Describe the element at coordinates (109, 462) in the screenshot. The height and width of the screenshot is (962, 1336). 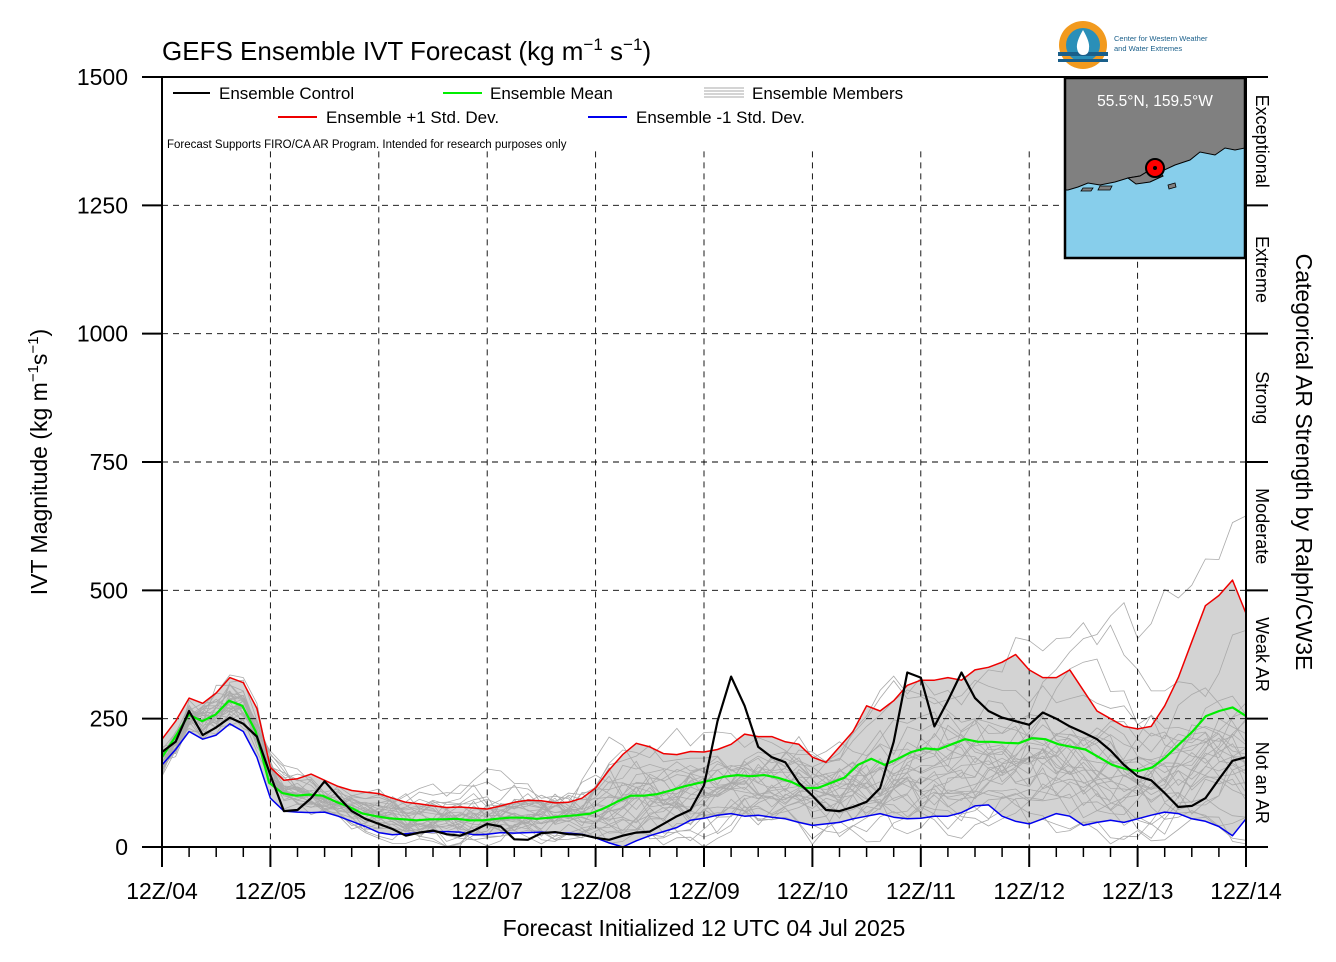
I see `y-tick-label: 750` at that location.